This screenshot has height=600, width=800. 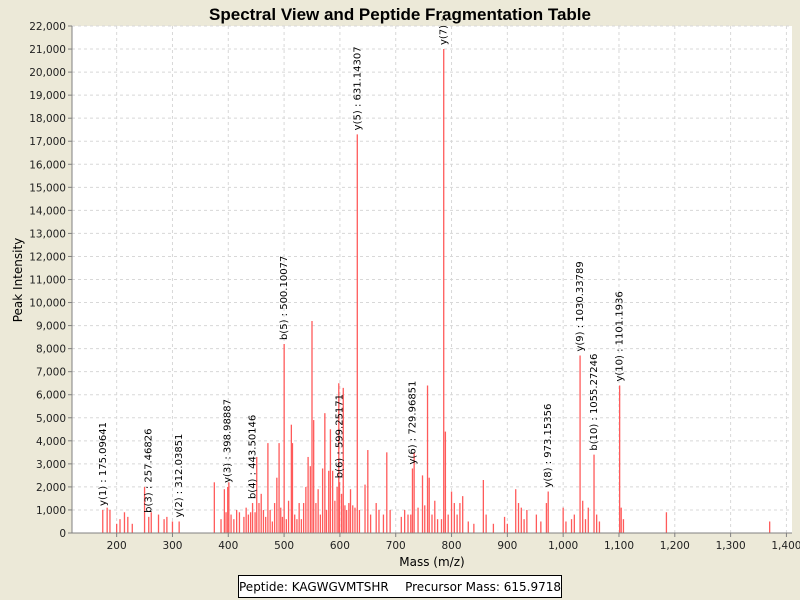 I want to click on x-tick-label: 1,300, so click(x=731, y=546).